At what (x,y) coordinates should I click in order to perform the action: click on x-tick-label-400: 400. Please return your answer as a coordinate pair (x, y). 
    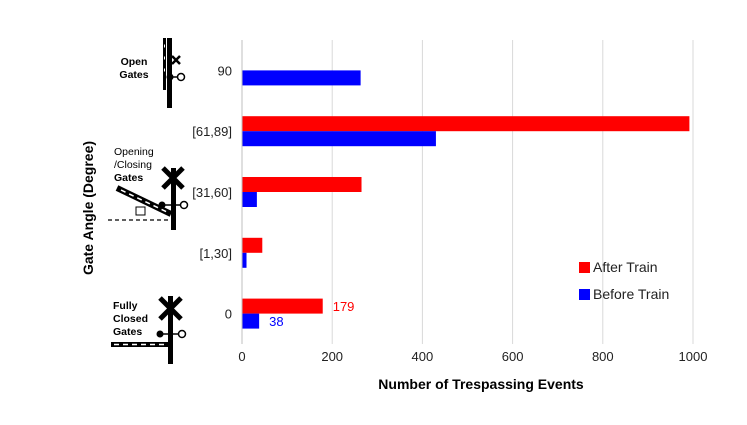
    Looking at the image, I should click on (423, 356).